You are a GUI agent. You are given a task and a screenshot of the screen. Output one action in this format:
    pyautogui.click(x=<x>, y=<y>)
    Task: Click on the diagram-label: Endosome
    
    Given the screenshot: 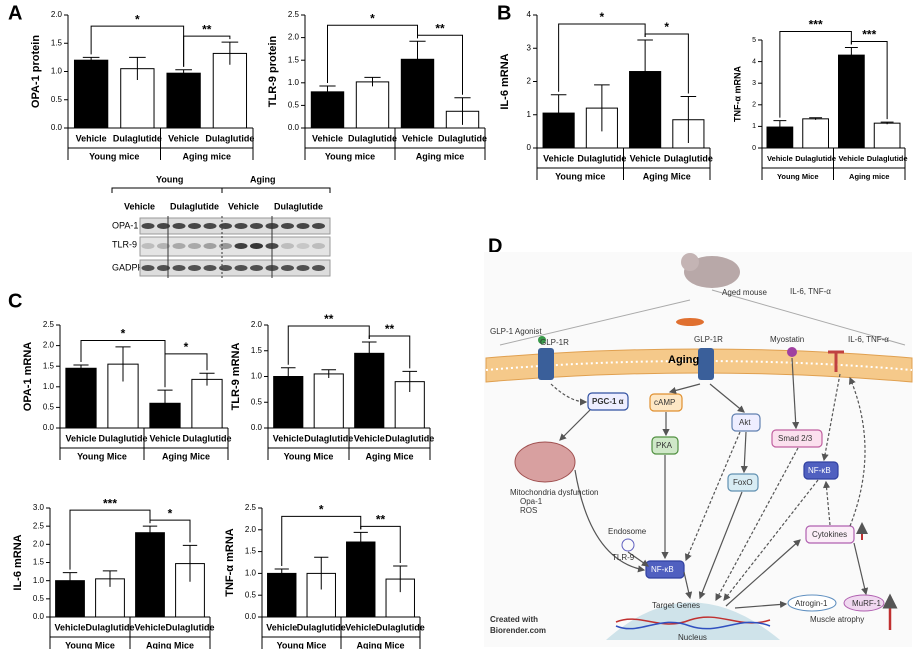 What is the action you would take?
    pyautogui.click(x=627, y=531)
    